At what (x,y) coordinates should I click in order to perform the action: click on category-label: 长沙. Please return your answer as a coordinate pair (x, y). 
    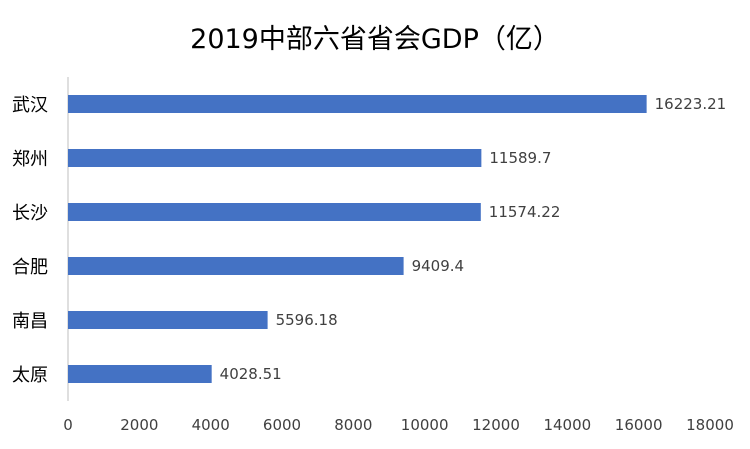
    Looking at the image, I should click on (30, 213).